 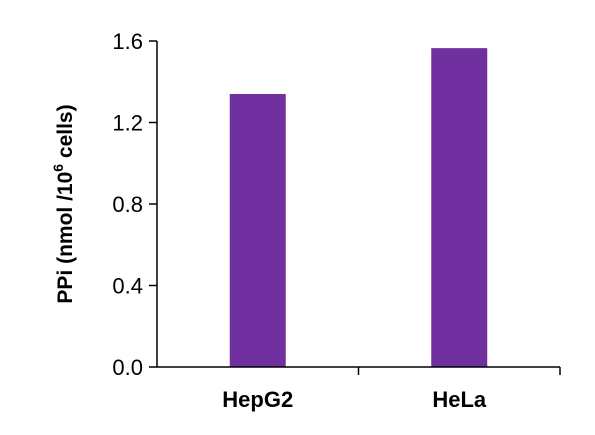 What do you see at coordinates (127, 204) in the screenshot?
I see `y-tick-label: 0.8` at bounding box center [127, 204].